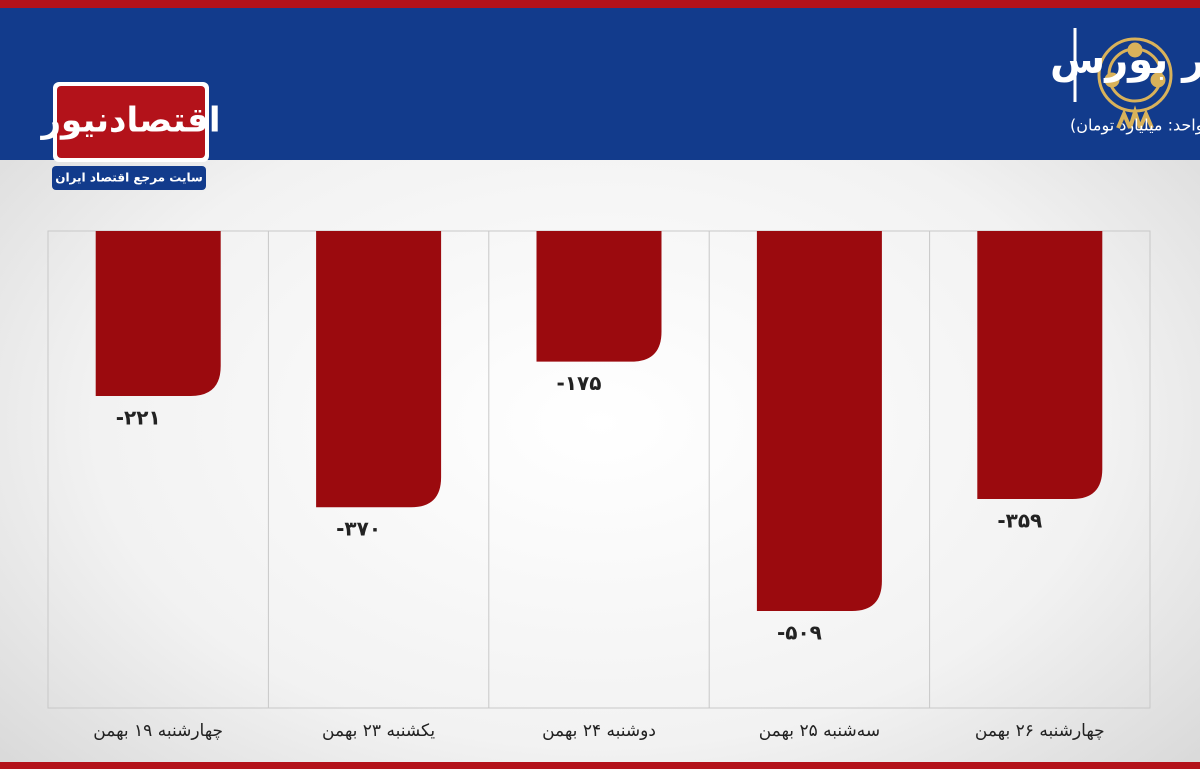 The image size is (1200, 769). Describe the element at coordinates (378, 731) in the screenshot. I see `x-tick-label: یکشنبه ۲۳ بهمن` at that location.